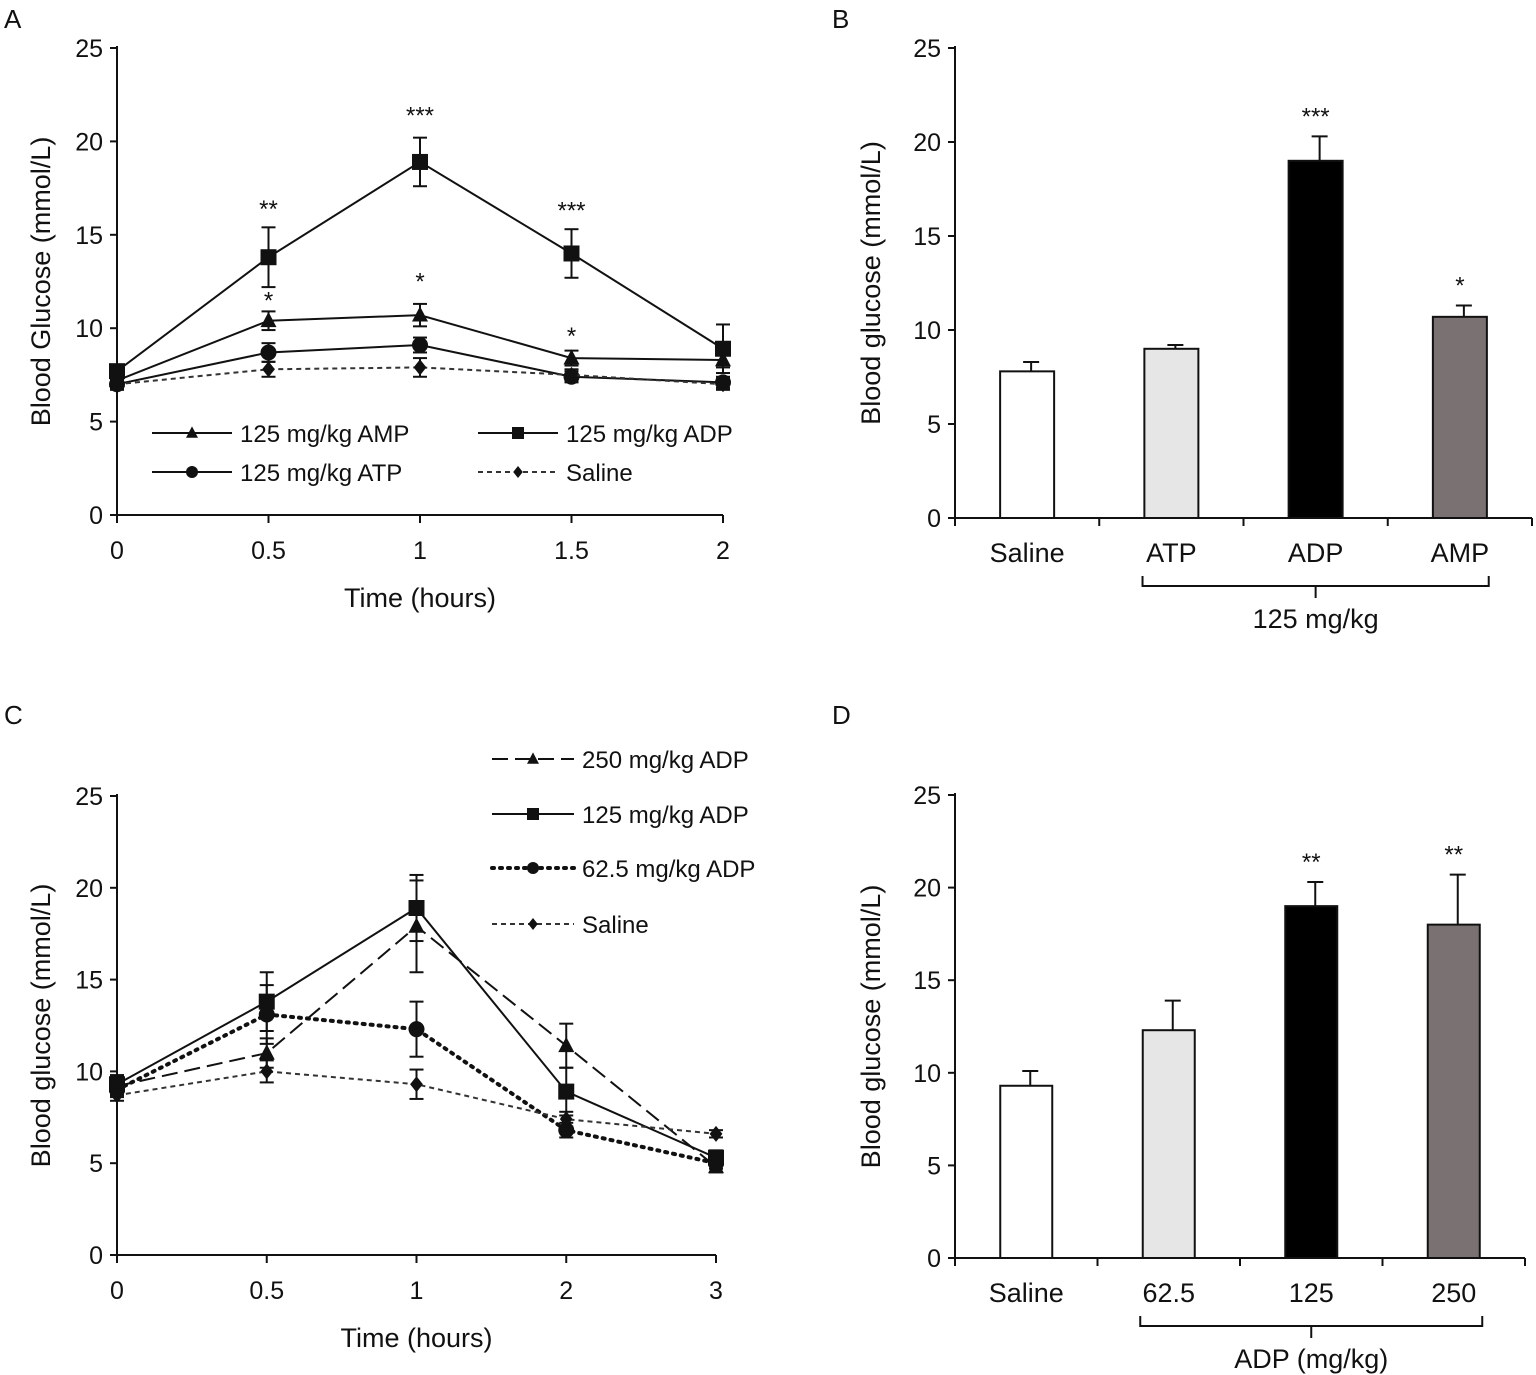 This screenshot has width=1536, height=1375. What do you see at coordinates (927, 1074) in the screenshot?
I see `panel-d-y-tick-label: 10` at bounding box center [927, 1074].